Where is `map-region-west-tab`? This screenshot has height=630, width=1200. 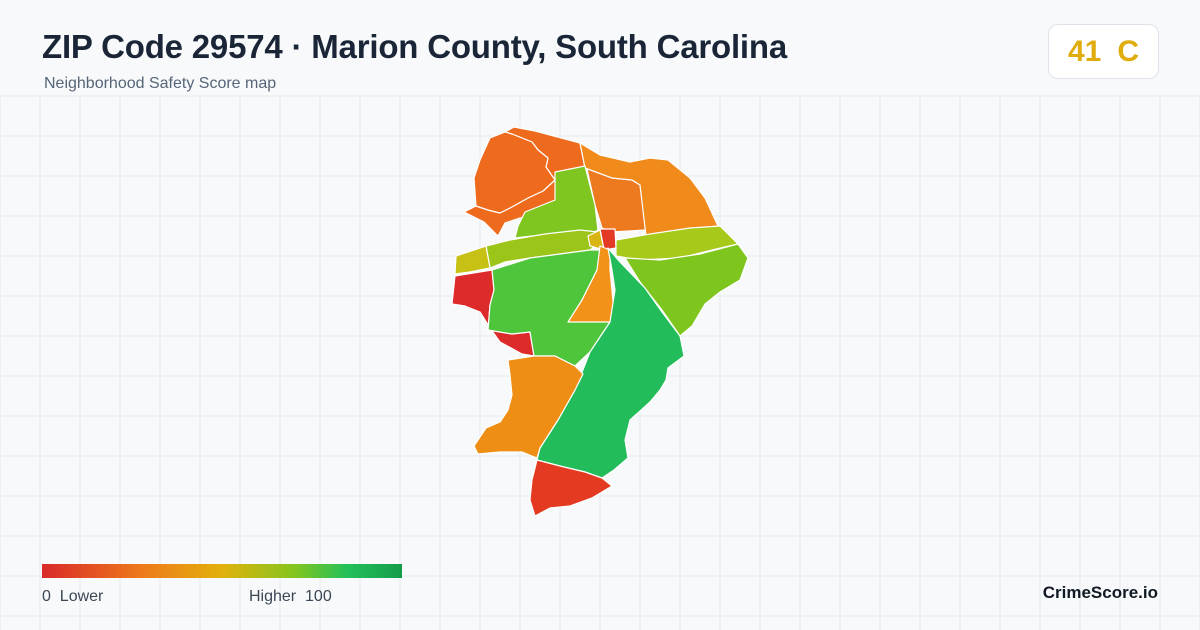 map-region-west-tab is located at coordinates (472, 260).